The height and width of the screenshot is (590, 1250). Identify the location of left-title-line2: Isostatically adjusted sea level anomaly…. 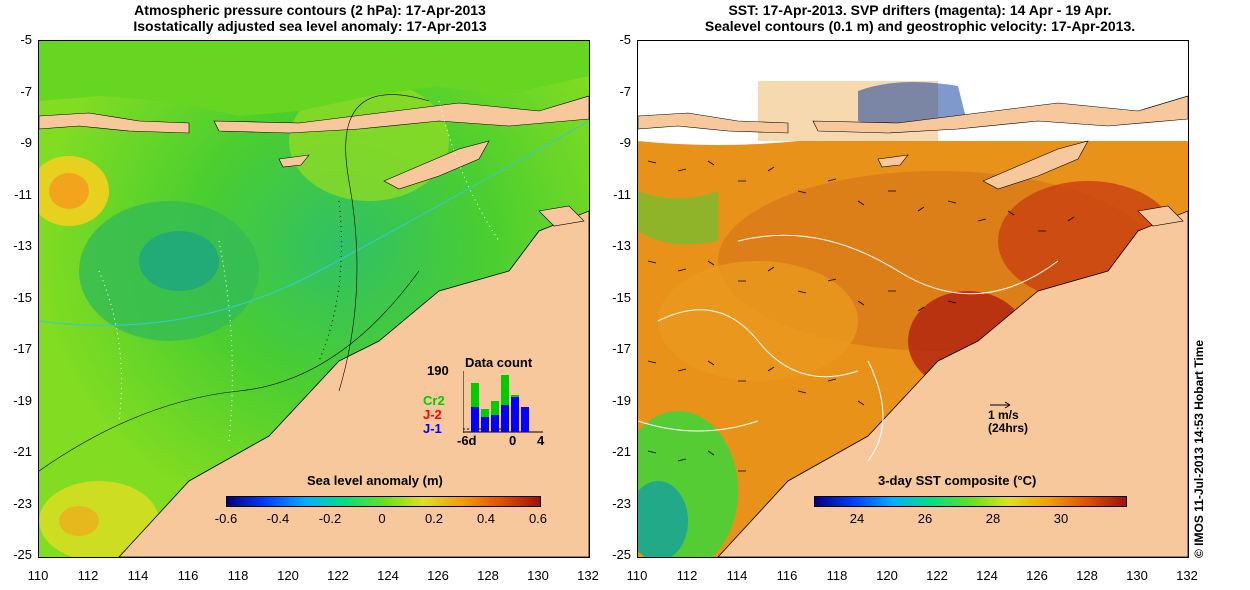
(310, 26).